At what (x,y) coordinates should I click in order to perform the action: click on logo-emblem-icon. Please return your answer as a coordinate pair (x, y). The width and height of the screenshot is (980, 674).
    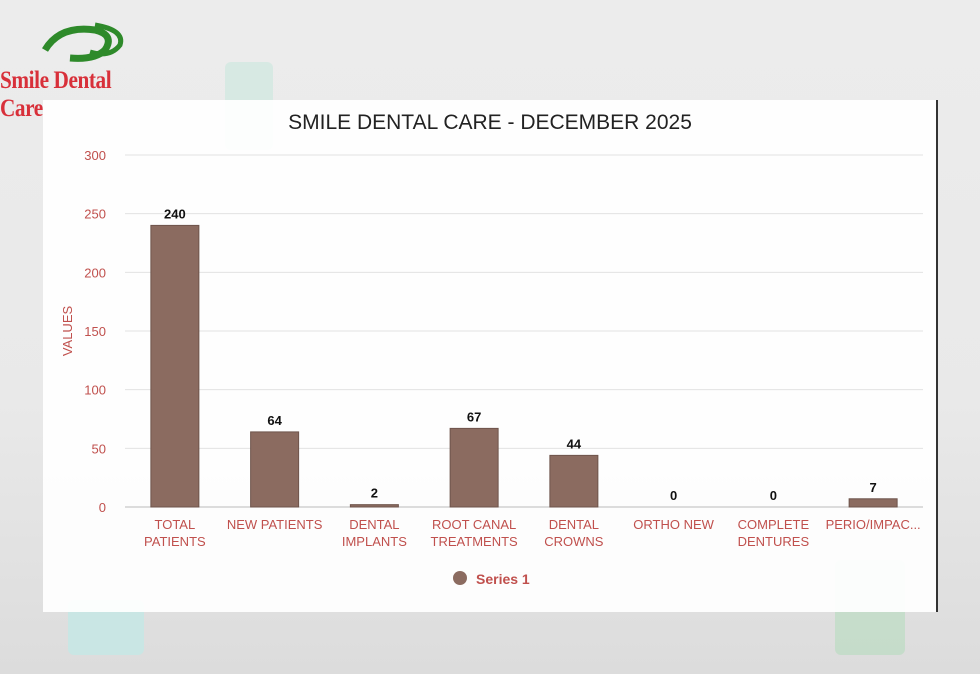
    Looking at the image, I should click on (82, 42).